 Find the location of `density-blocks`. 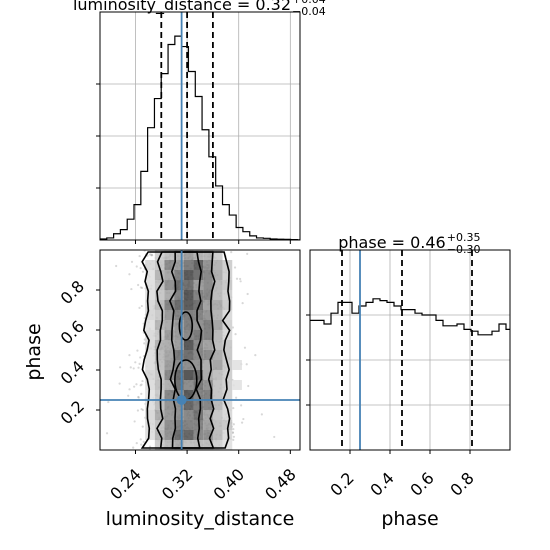

density-blocks is located at coordinates (193, 350).